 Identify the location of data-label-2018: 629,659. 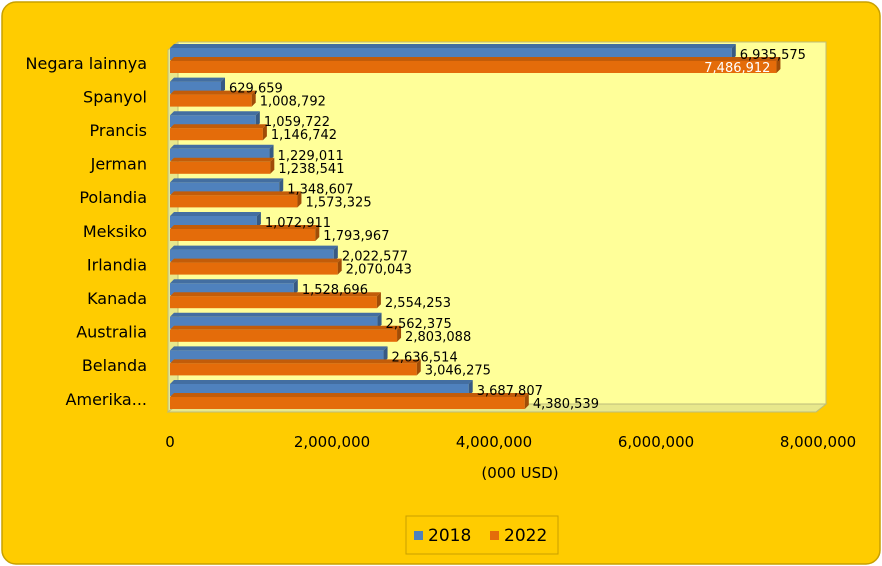
(256, 89).